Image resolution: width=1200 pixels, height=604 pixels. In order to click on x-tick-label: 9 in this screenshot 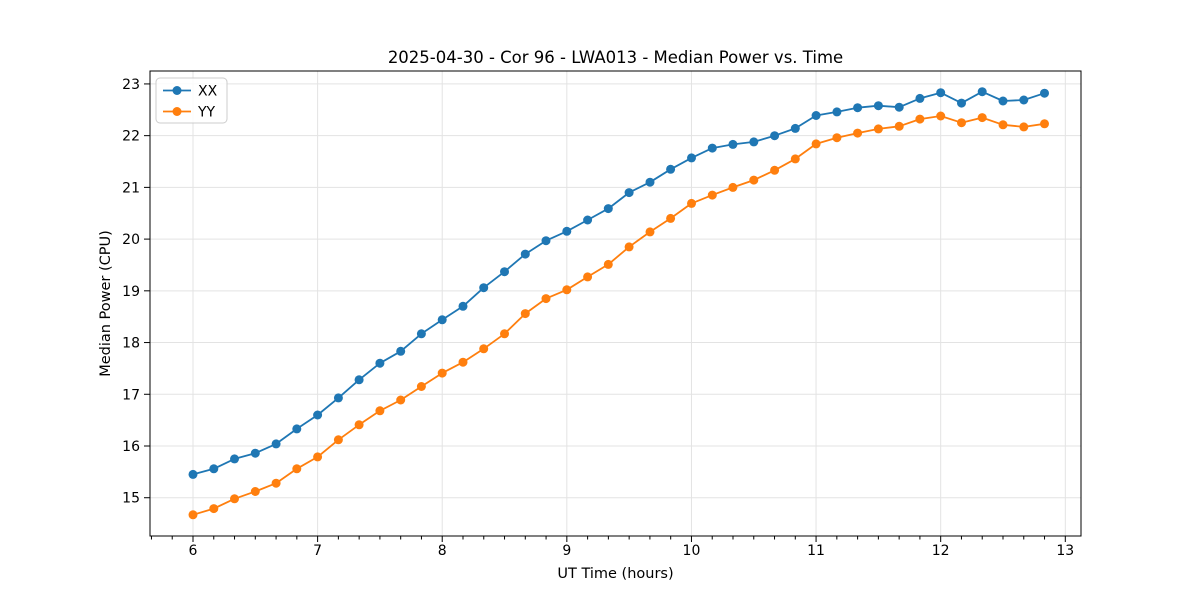, I will do `click(566, 551)`.